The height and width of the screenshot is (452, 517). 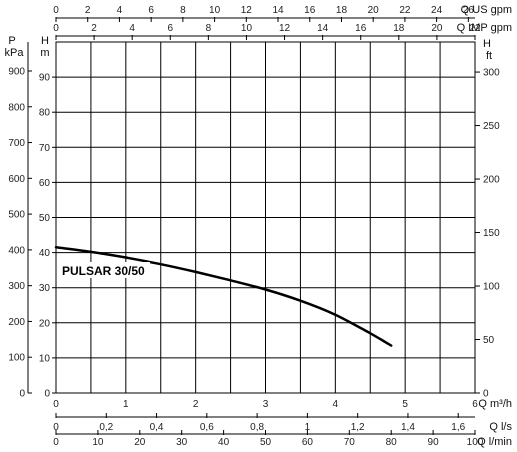 I want to click on y-axis-m-unit: m, so click(x=44, y=53).